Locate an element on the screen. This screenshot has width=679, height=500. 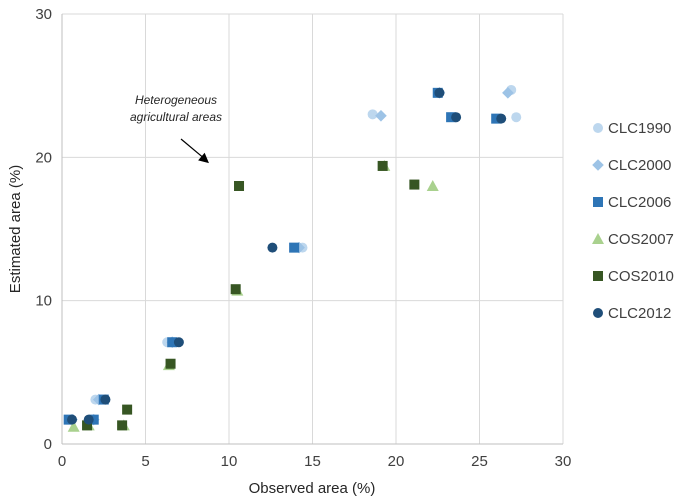
legend-marker-cos2007 is located at coordinates (598, 238).